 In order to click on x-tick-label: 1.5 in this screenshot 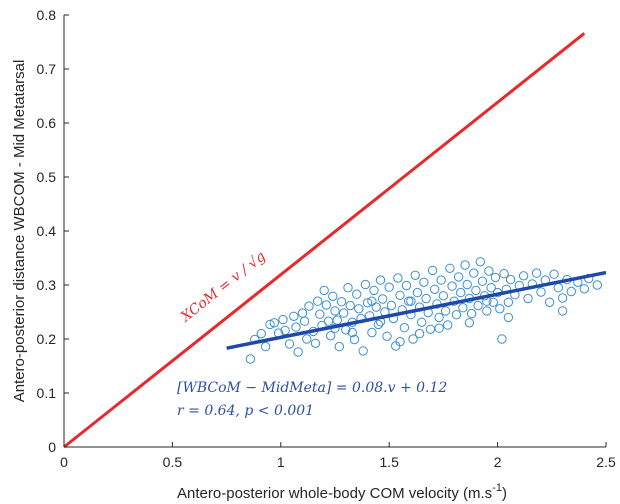, I will do `click(389, 462)`.